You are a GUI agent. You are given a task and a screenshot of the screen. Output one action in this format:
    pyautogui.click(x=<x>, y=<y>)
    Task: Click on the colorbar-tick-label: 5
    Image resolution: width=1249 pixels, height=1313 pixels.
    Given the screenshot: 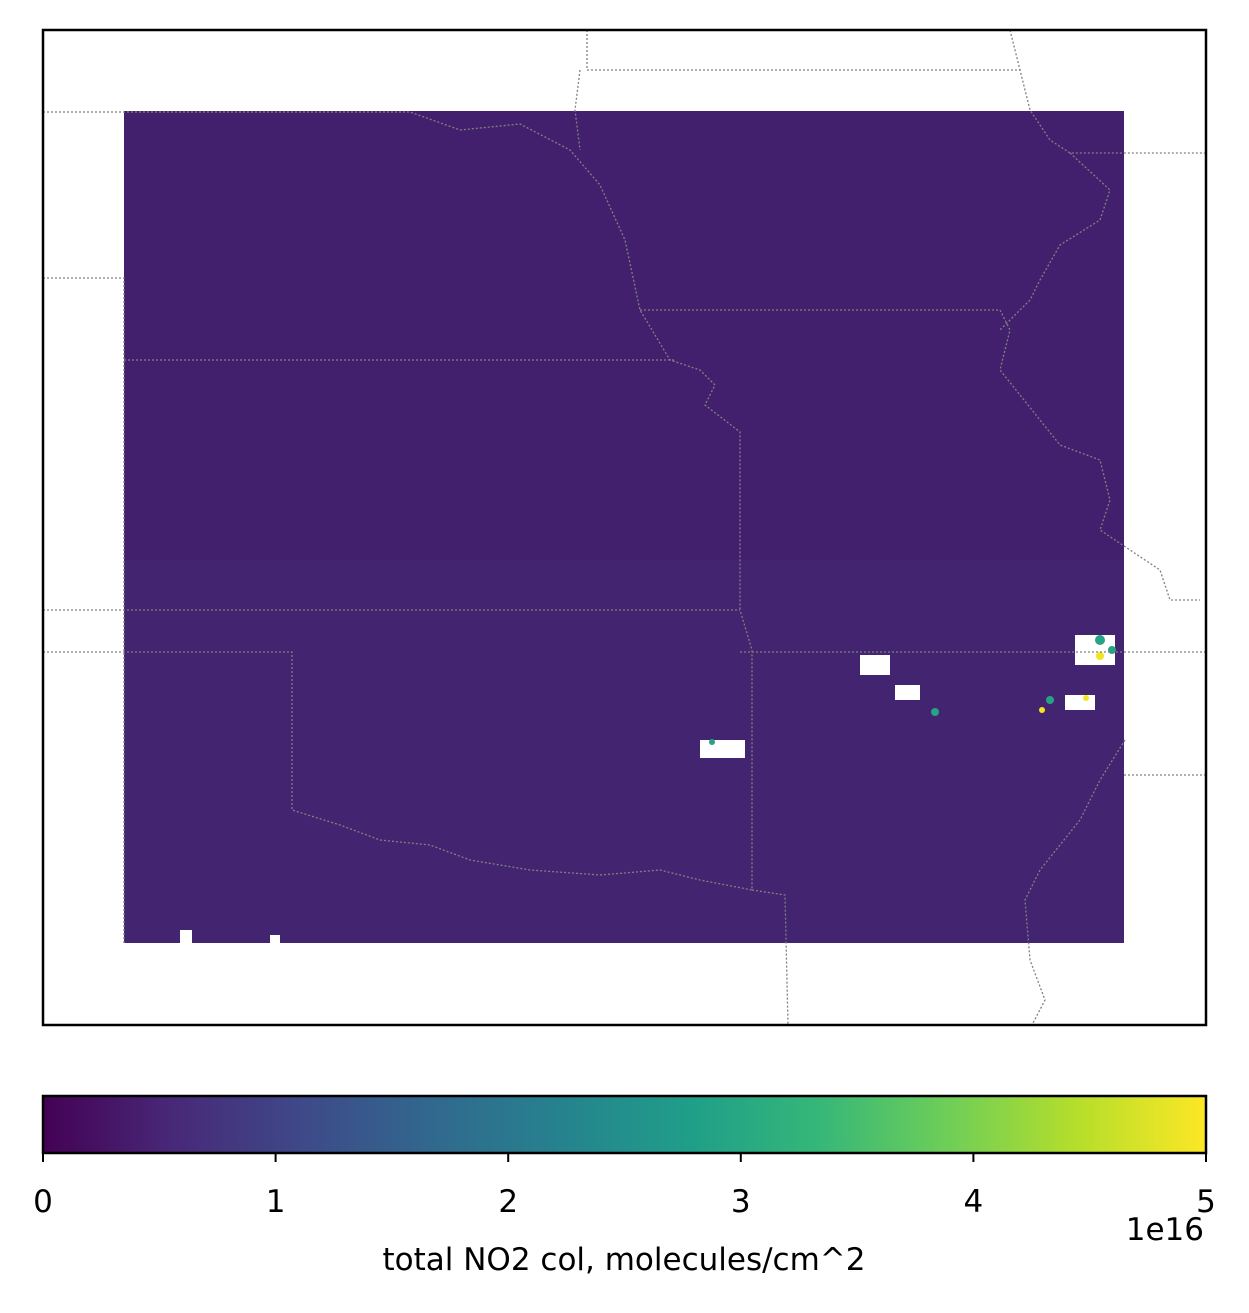 What is the action you would take?
    pyautogui.click(x=1206, y=1202)
    